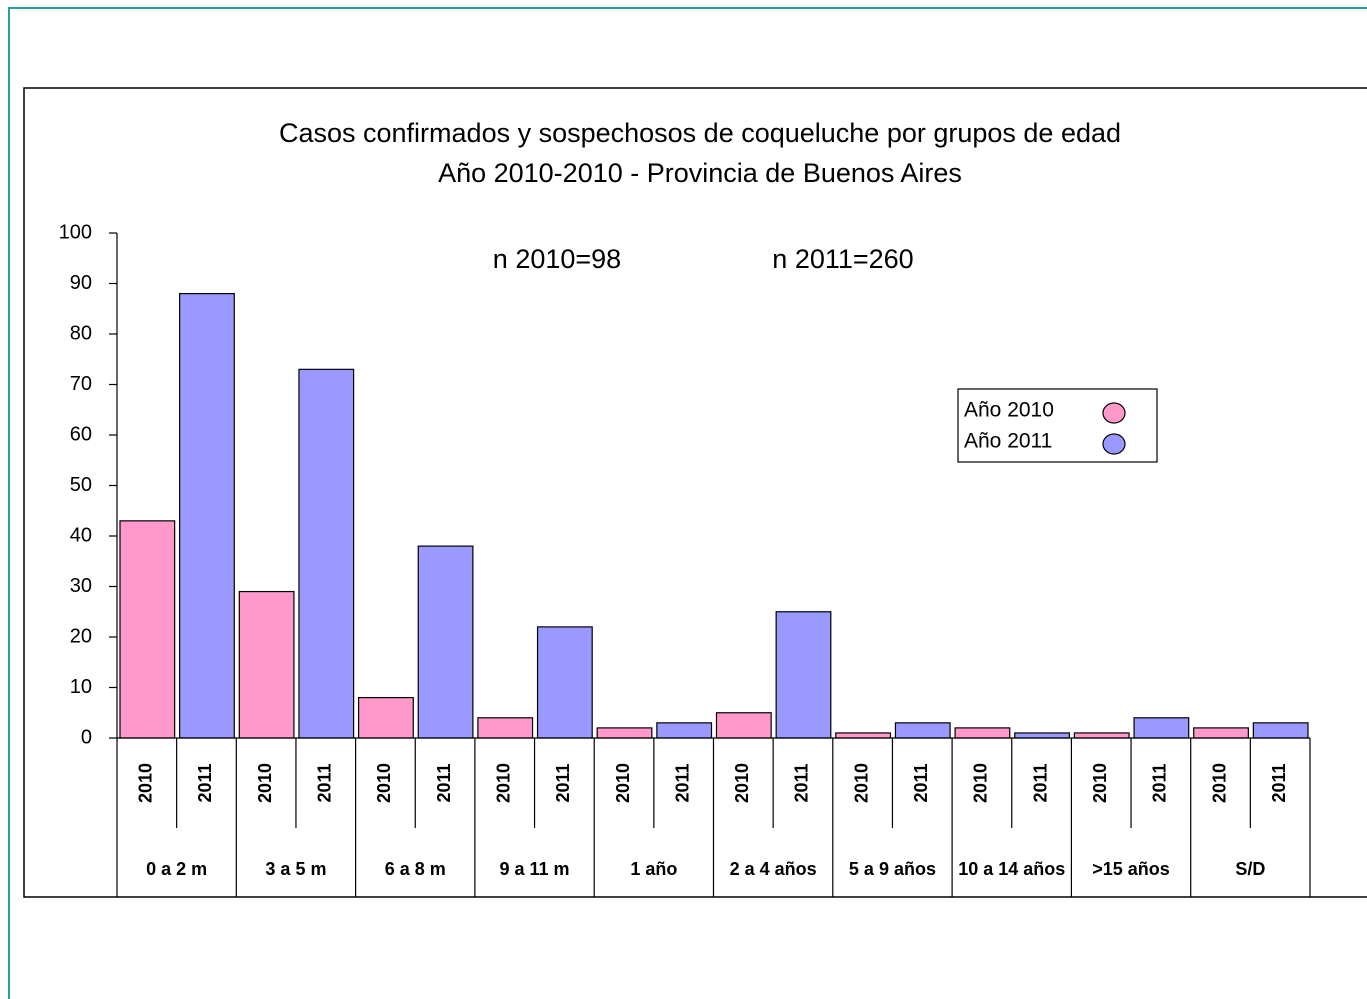  I want to click on x-tick-label: 0 a 2 m, so click(177, 869).